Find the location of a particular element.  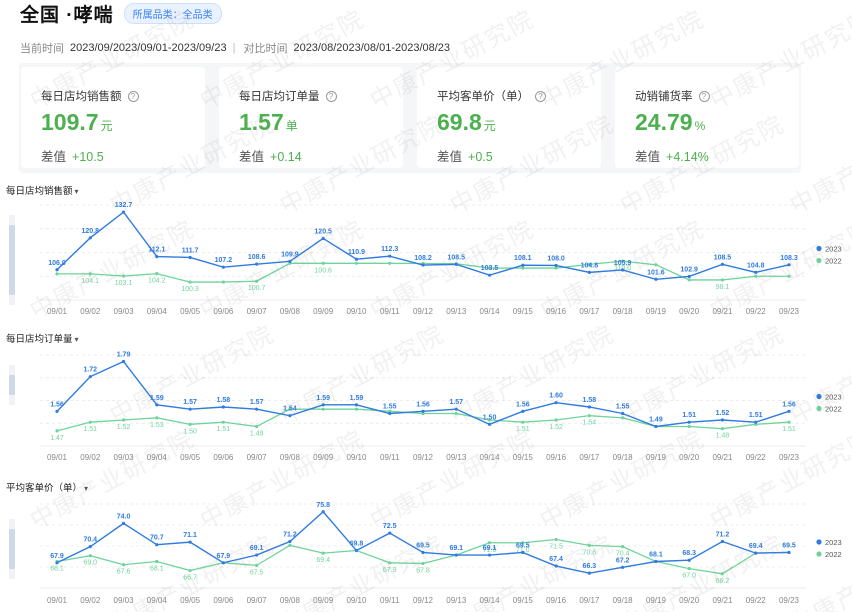

data-label-2023: 70.4 is located at coordinates (90, 540).